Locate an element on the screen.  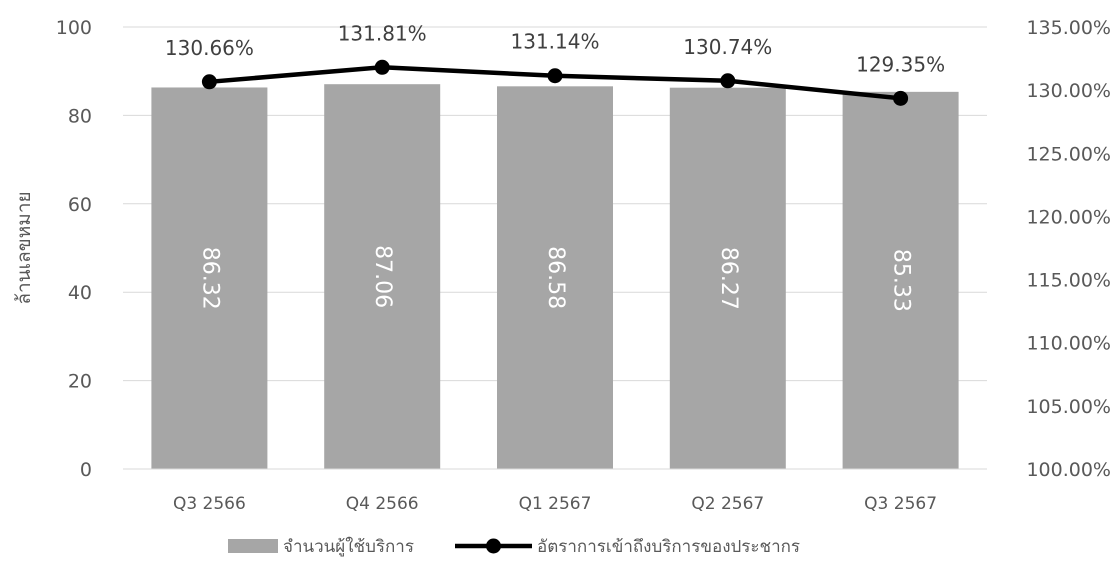
y-right-tick-label: 135.00% is located at coordinates (1068, 28).